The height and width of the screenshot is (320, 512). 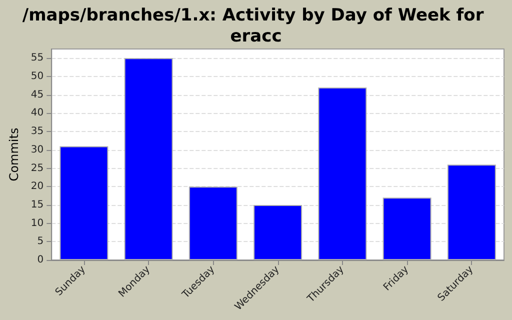 I want to click on y-tick-label: 45, so click(x=37, y=94).